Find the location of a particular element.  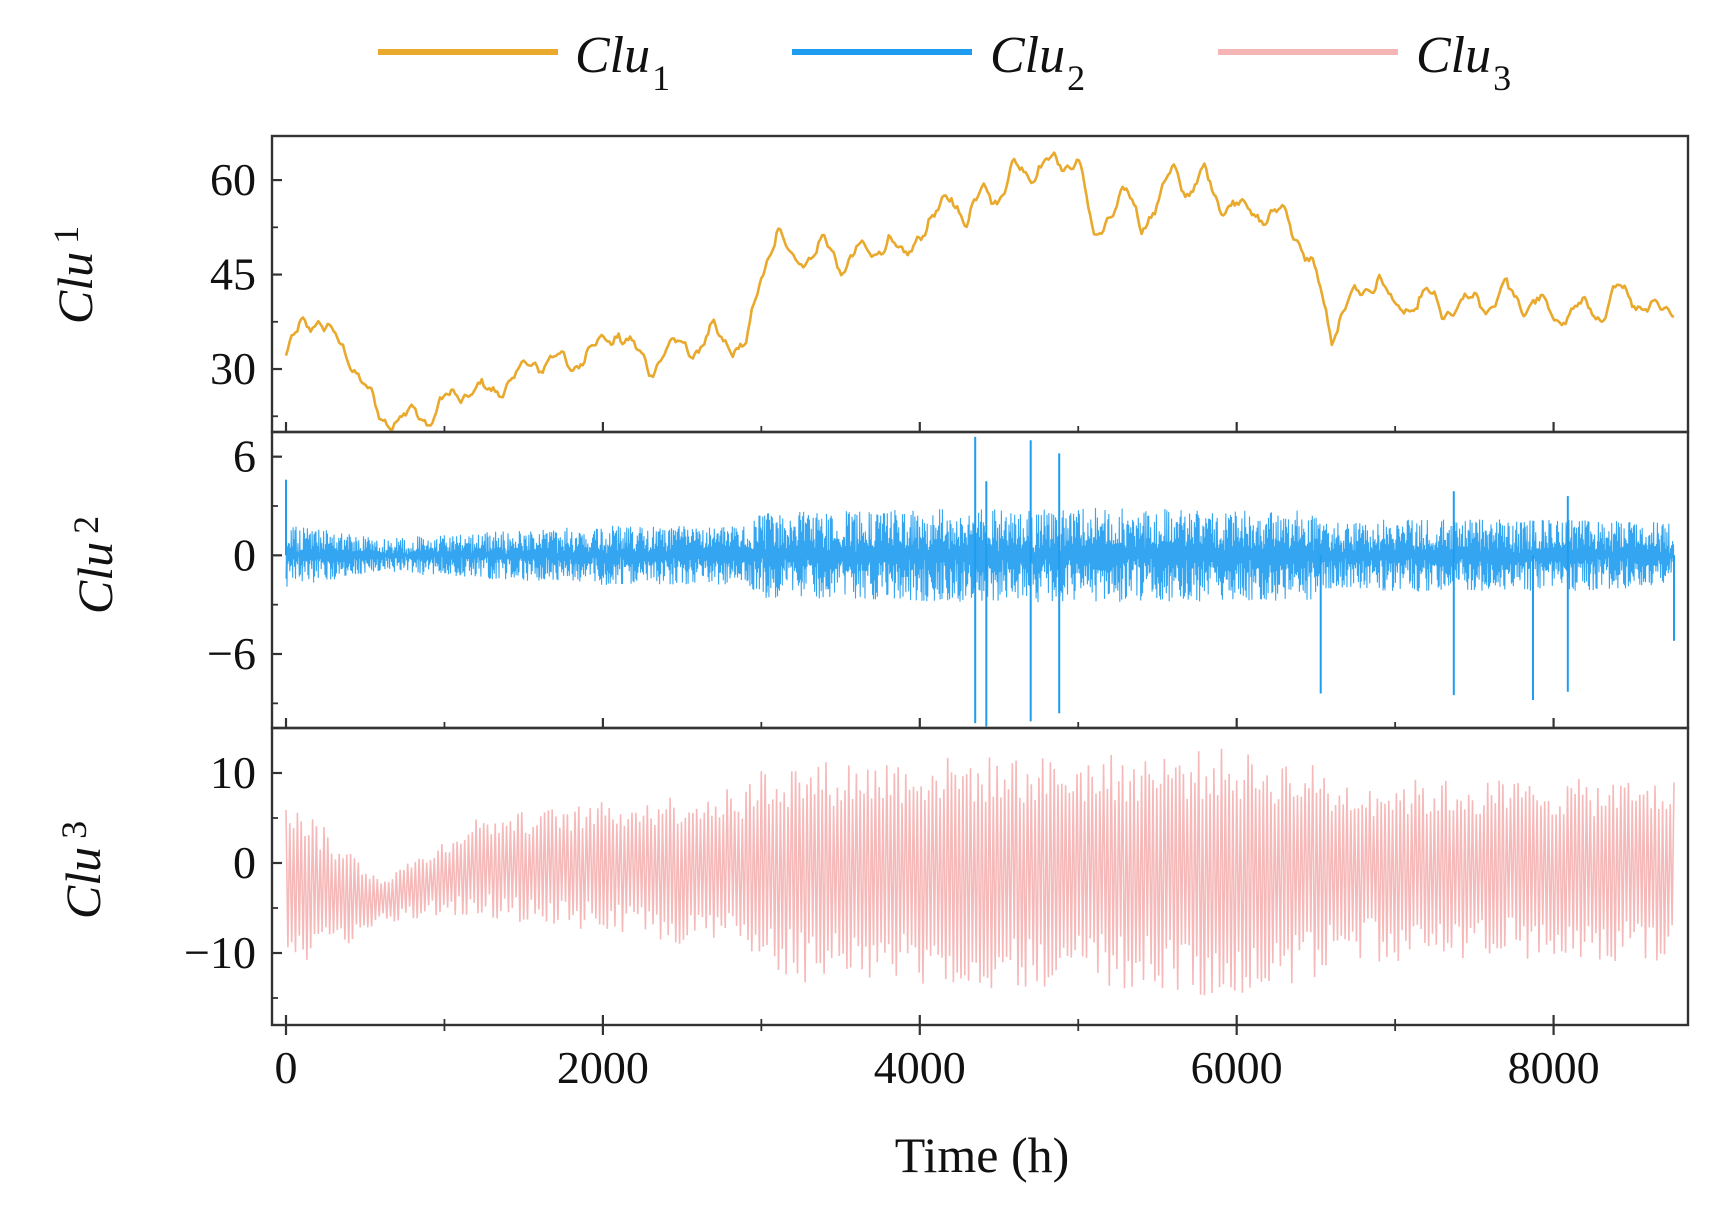

y-tick-label-clu1-0: 30 is located at coordinates (233, 368).